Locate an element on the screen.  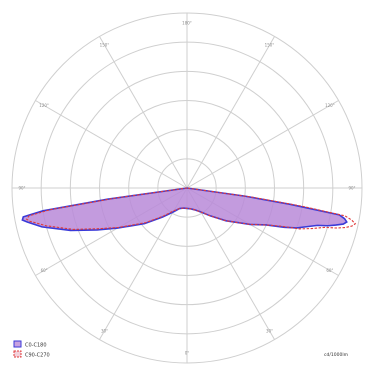
legend: C0-C180 C90-C270 is located at coordinates (31, 349).